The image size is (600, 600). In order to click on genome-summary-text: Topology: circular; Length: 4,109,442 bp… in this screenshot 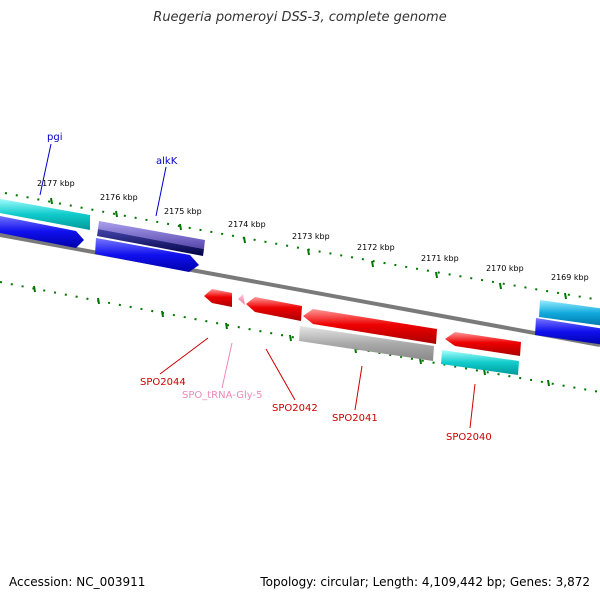, I will do `click(425, 582)`.